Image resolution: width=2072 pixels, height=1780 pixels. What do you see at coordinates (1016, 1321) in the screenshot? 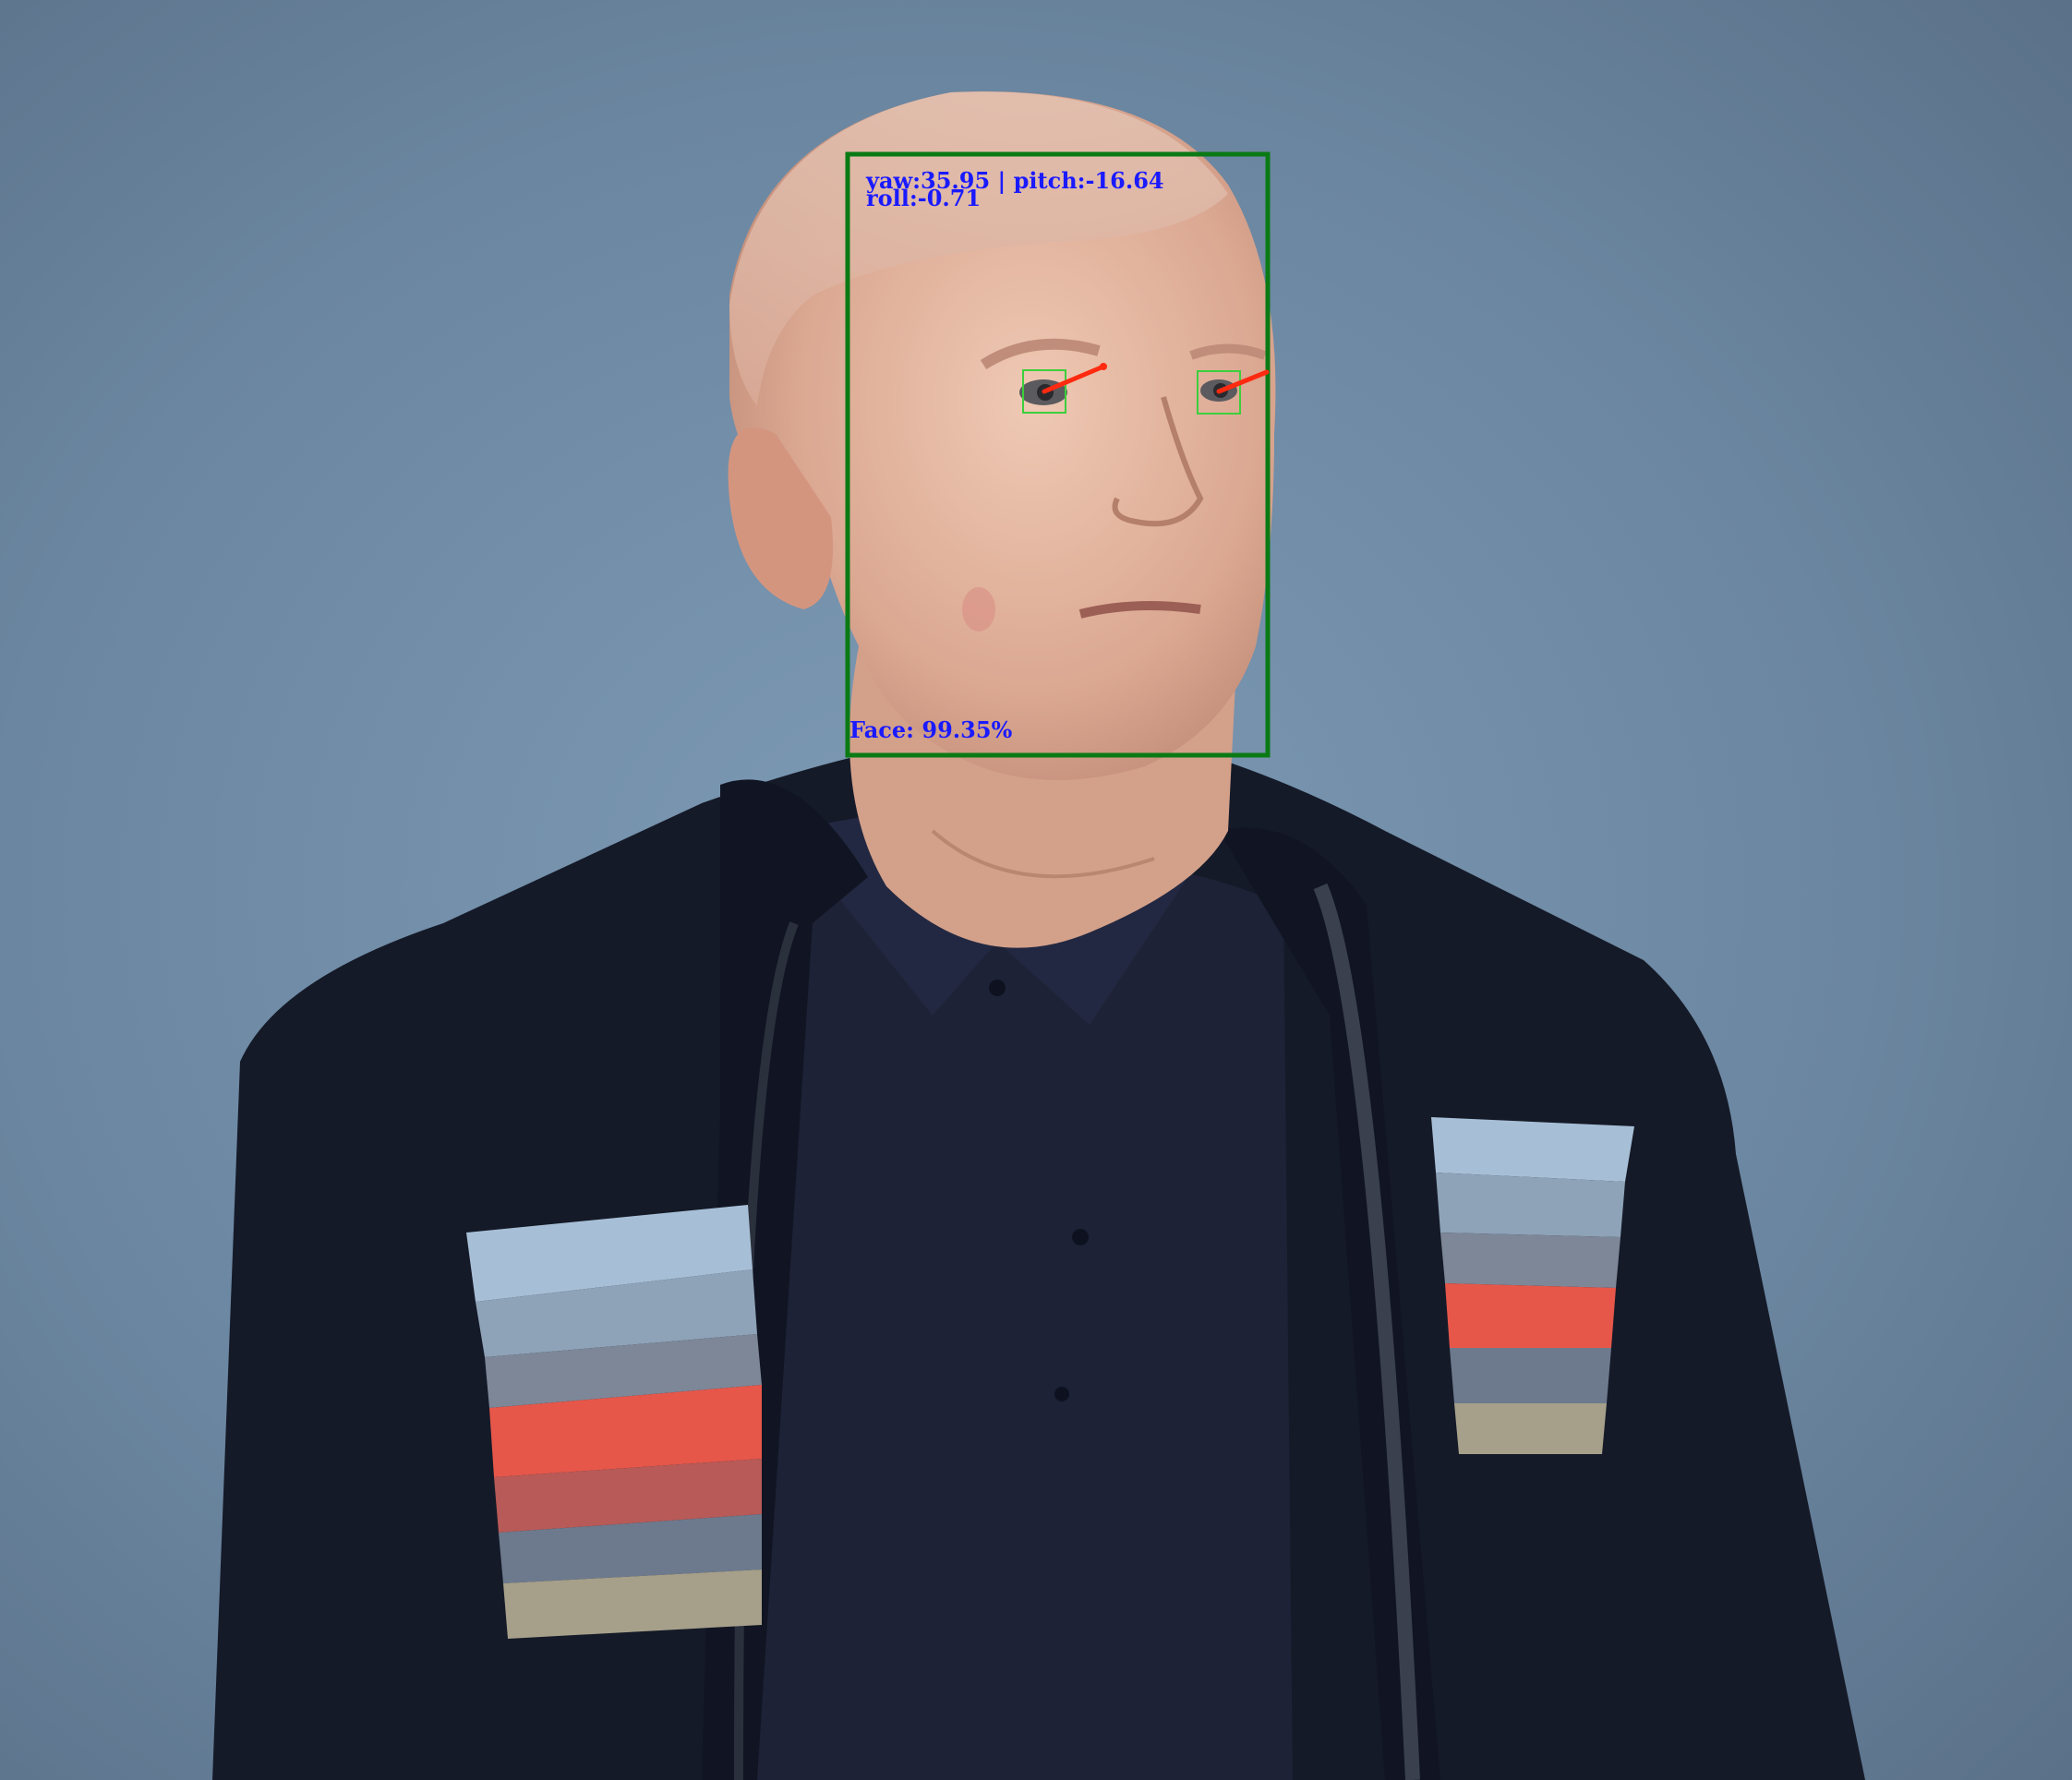
I see `polo-shirt` at bounding box center [1016, 1321].